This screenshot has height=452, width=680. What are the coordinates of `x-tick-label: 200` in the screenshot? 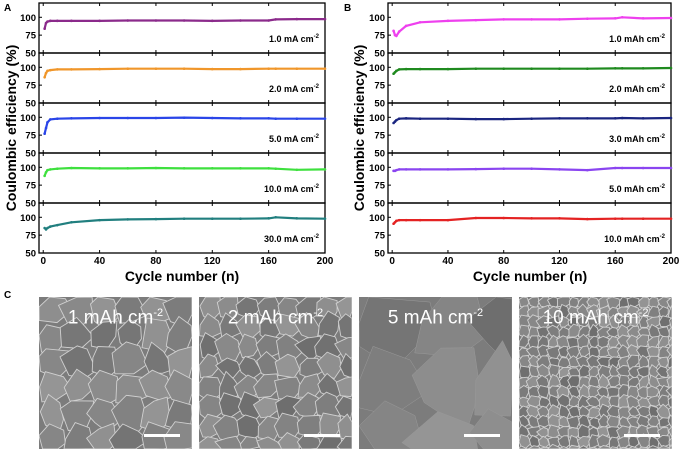 It's located at (671, 261).